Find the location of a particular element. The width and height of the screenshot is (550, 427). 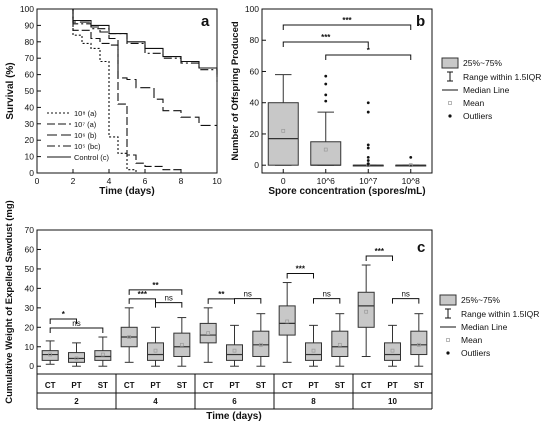

x-tick-label: 4 is located at coordinates (109, 181).